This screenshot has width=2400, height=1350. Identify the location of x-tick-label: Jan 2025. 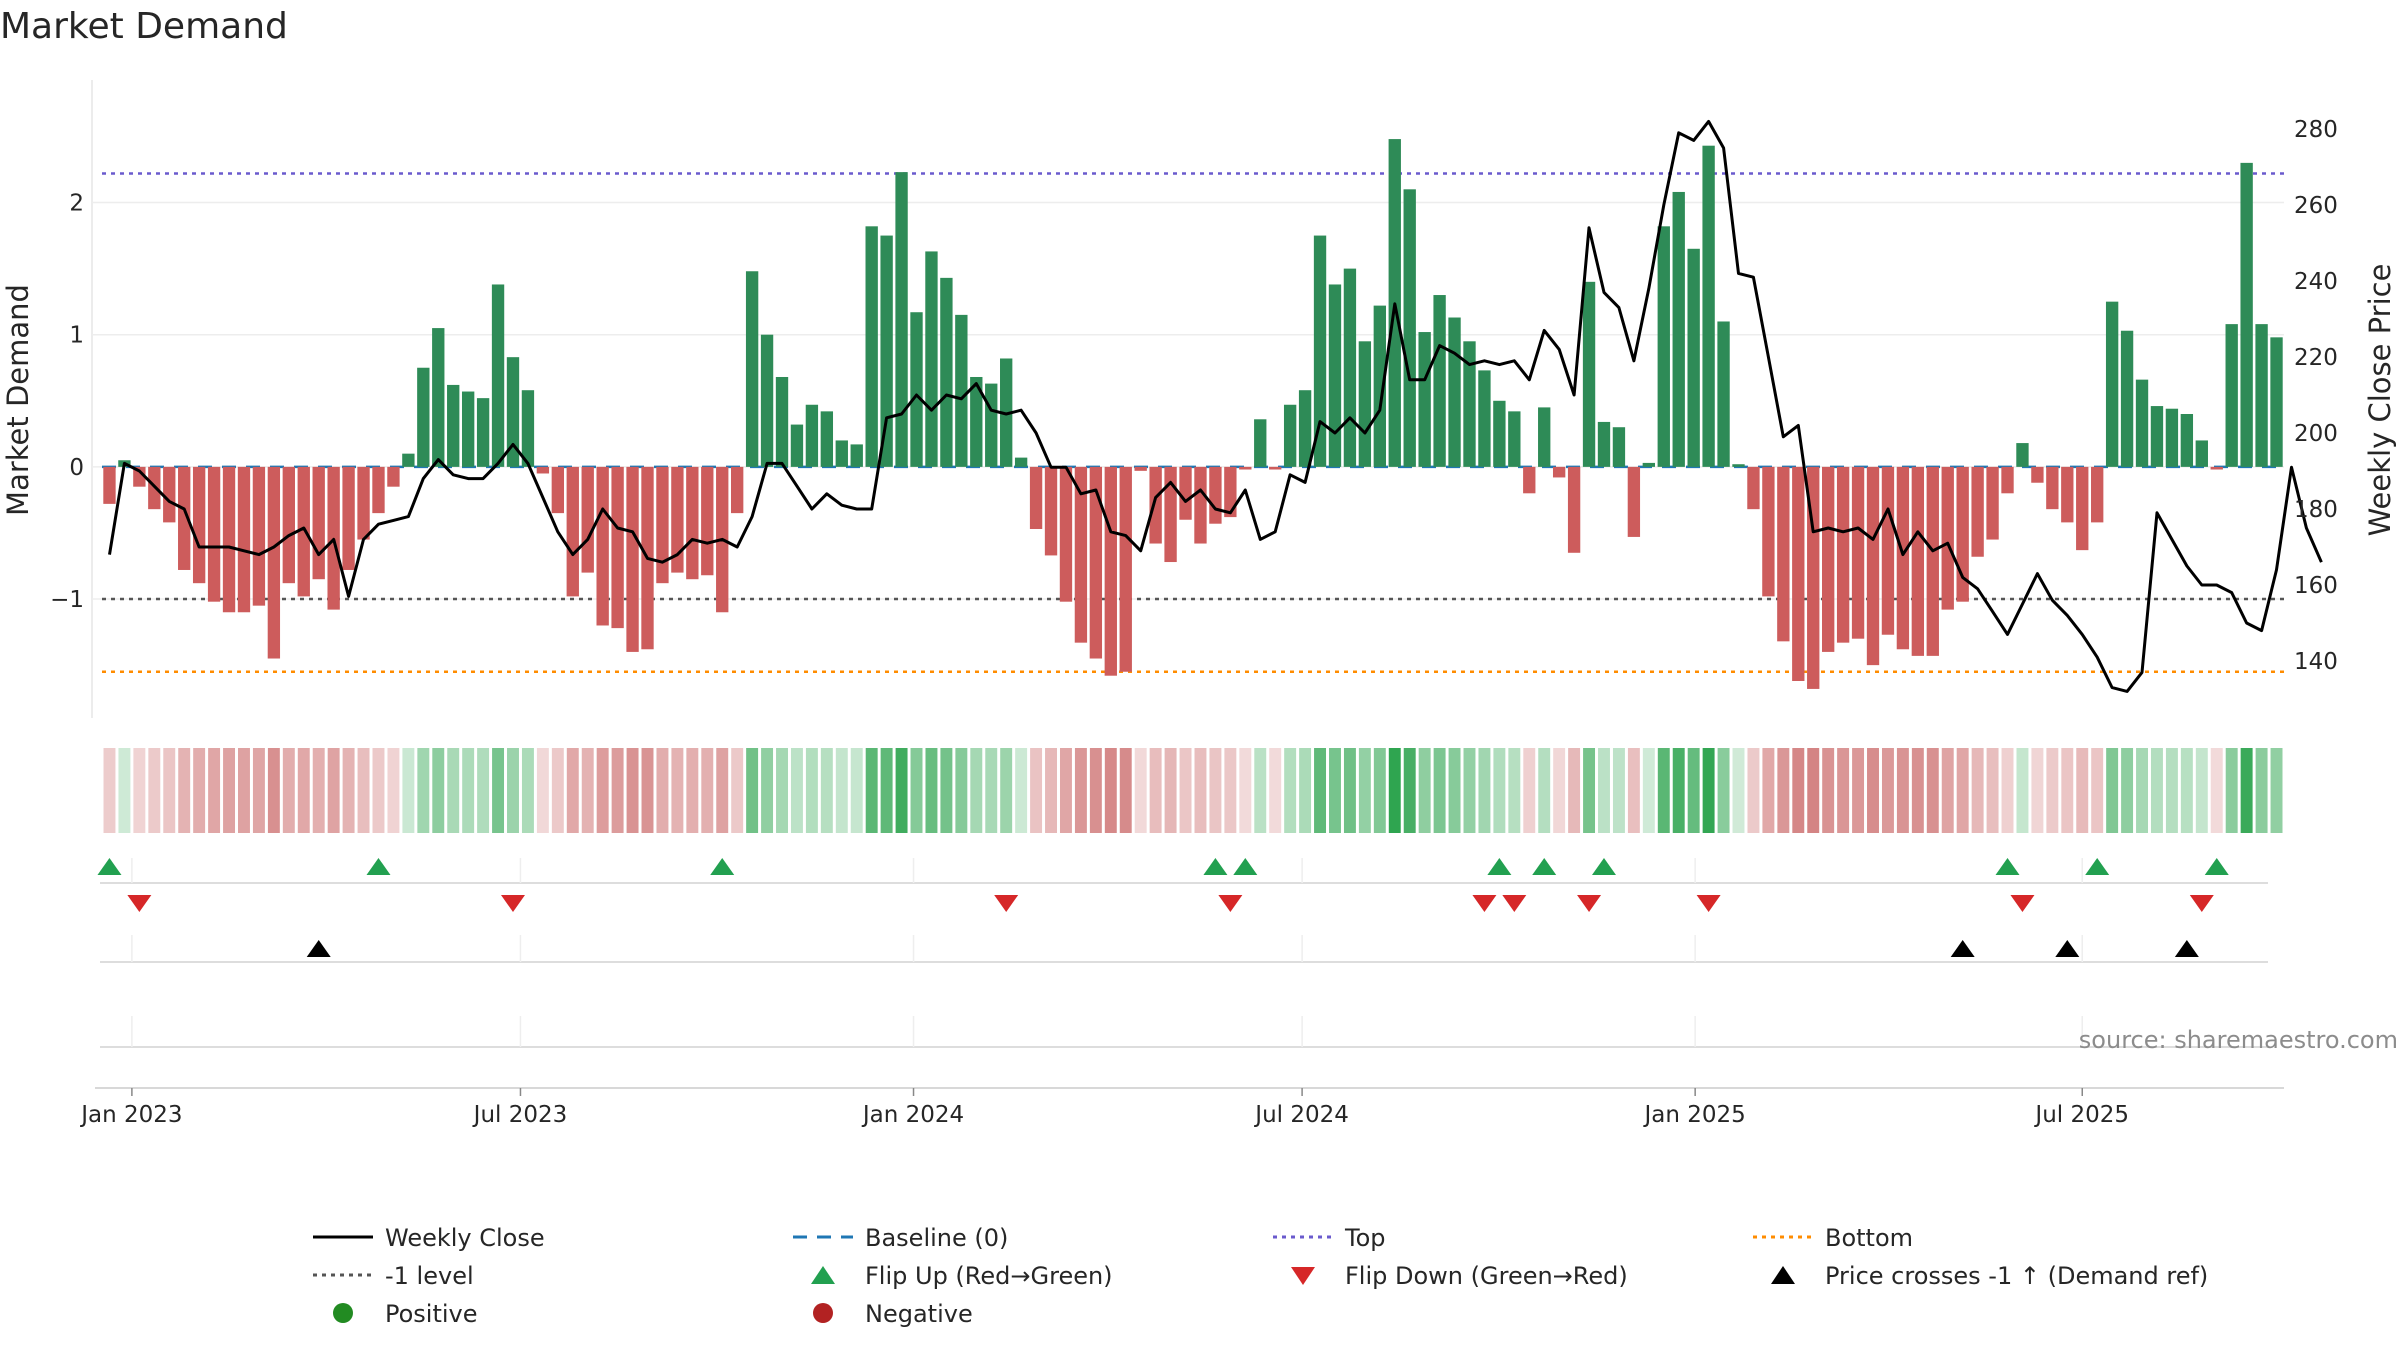
(1694, 1115).